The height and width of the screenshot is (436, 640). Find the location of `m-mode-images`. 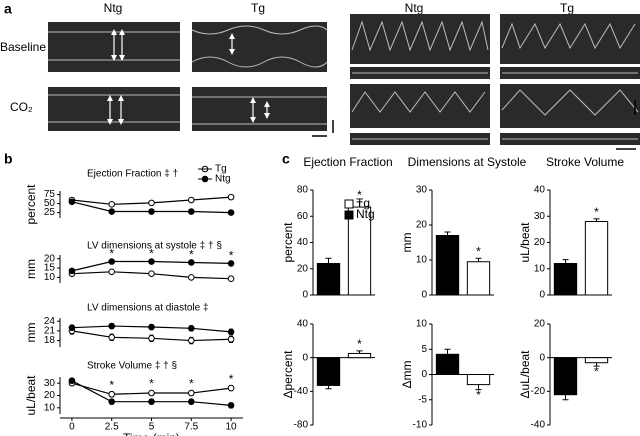

m-mode-images is located at coordinates (191, 79).